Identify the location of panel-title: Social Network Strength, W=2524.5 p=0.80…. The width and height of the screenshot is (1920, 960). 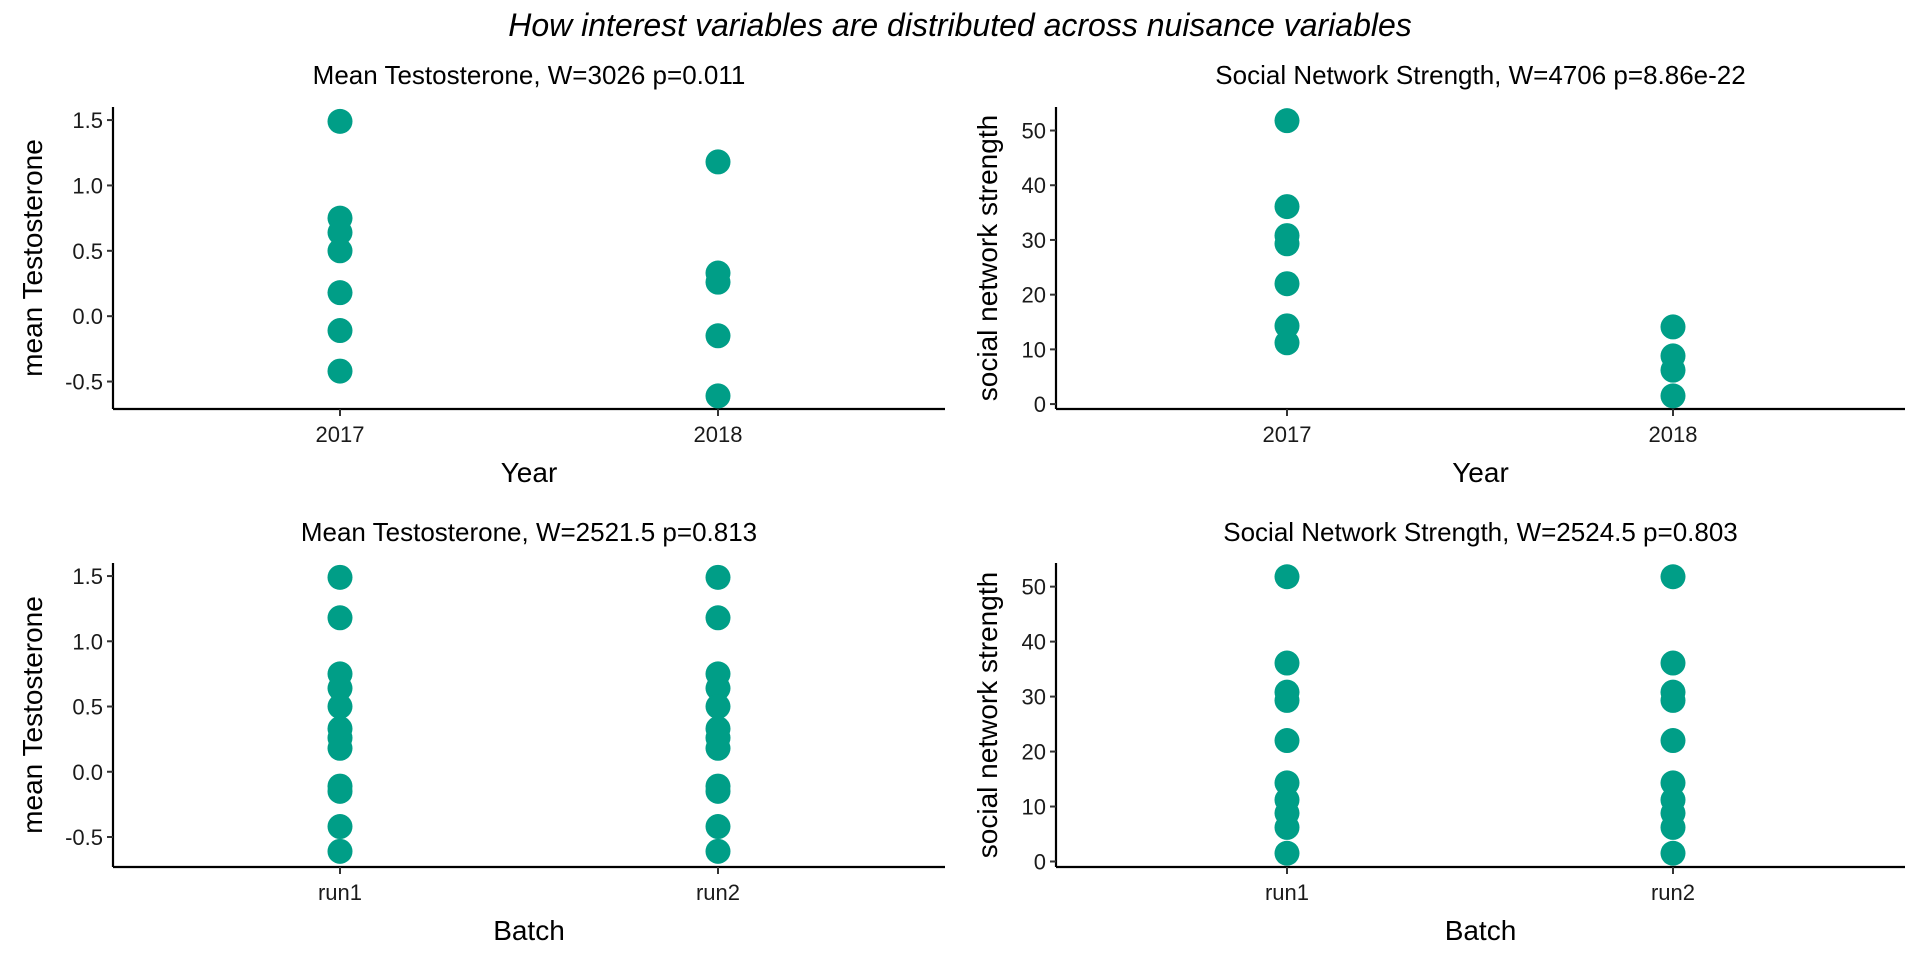
(1480, 532).